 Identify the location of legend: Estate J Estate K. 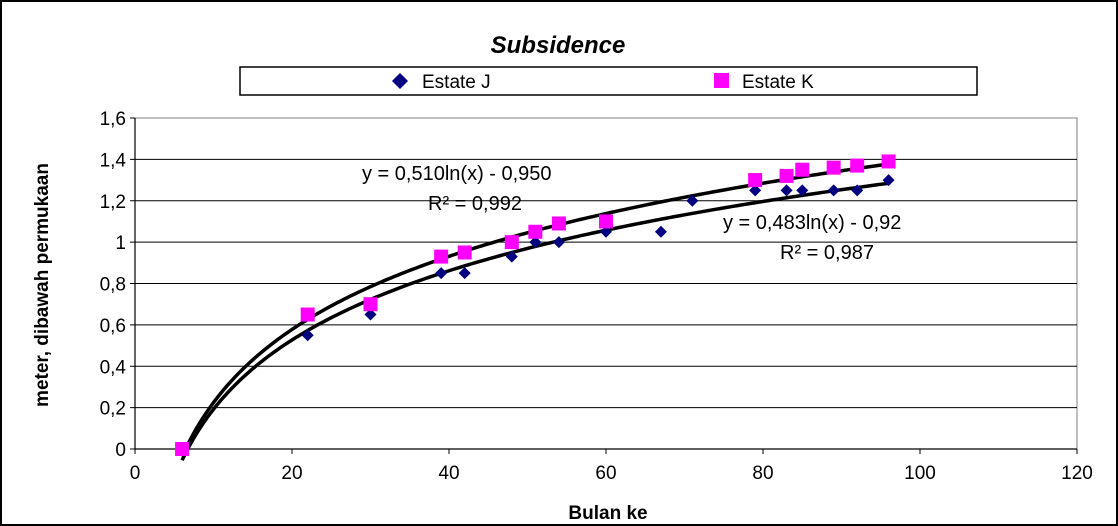
(608, 81).